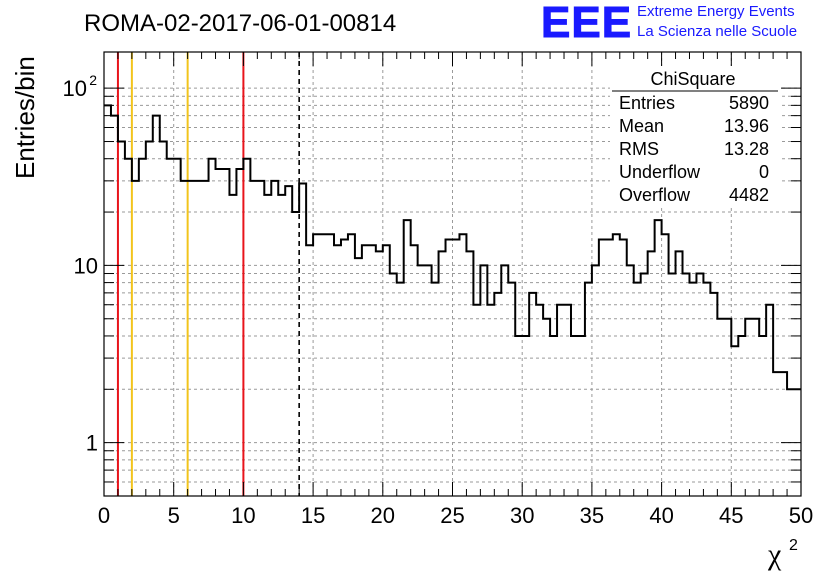 The width and height of the screenshot is (836, 572). What do you see at coordinates (522, 515) in the screenshot?
I see `x-tick-label: 30` at bounding box center [522, 515].